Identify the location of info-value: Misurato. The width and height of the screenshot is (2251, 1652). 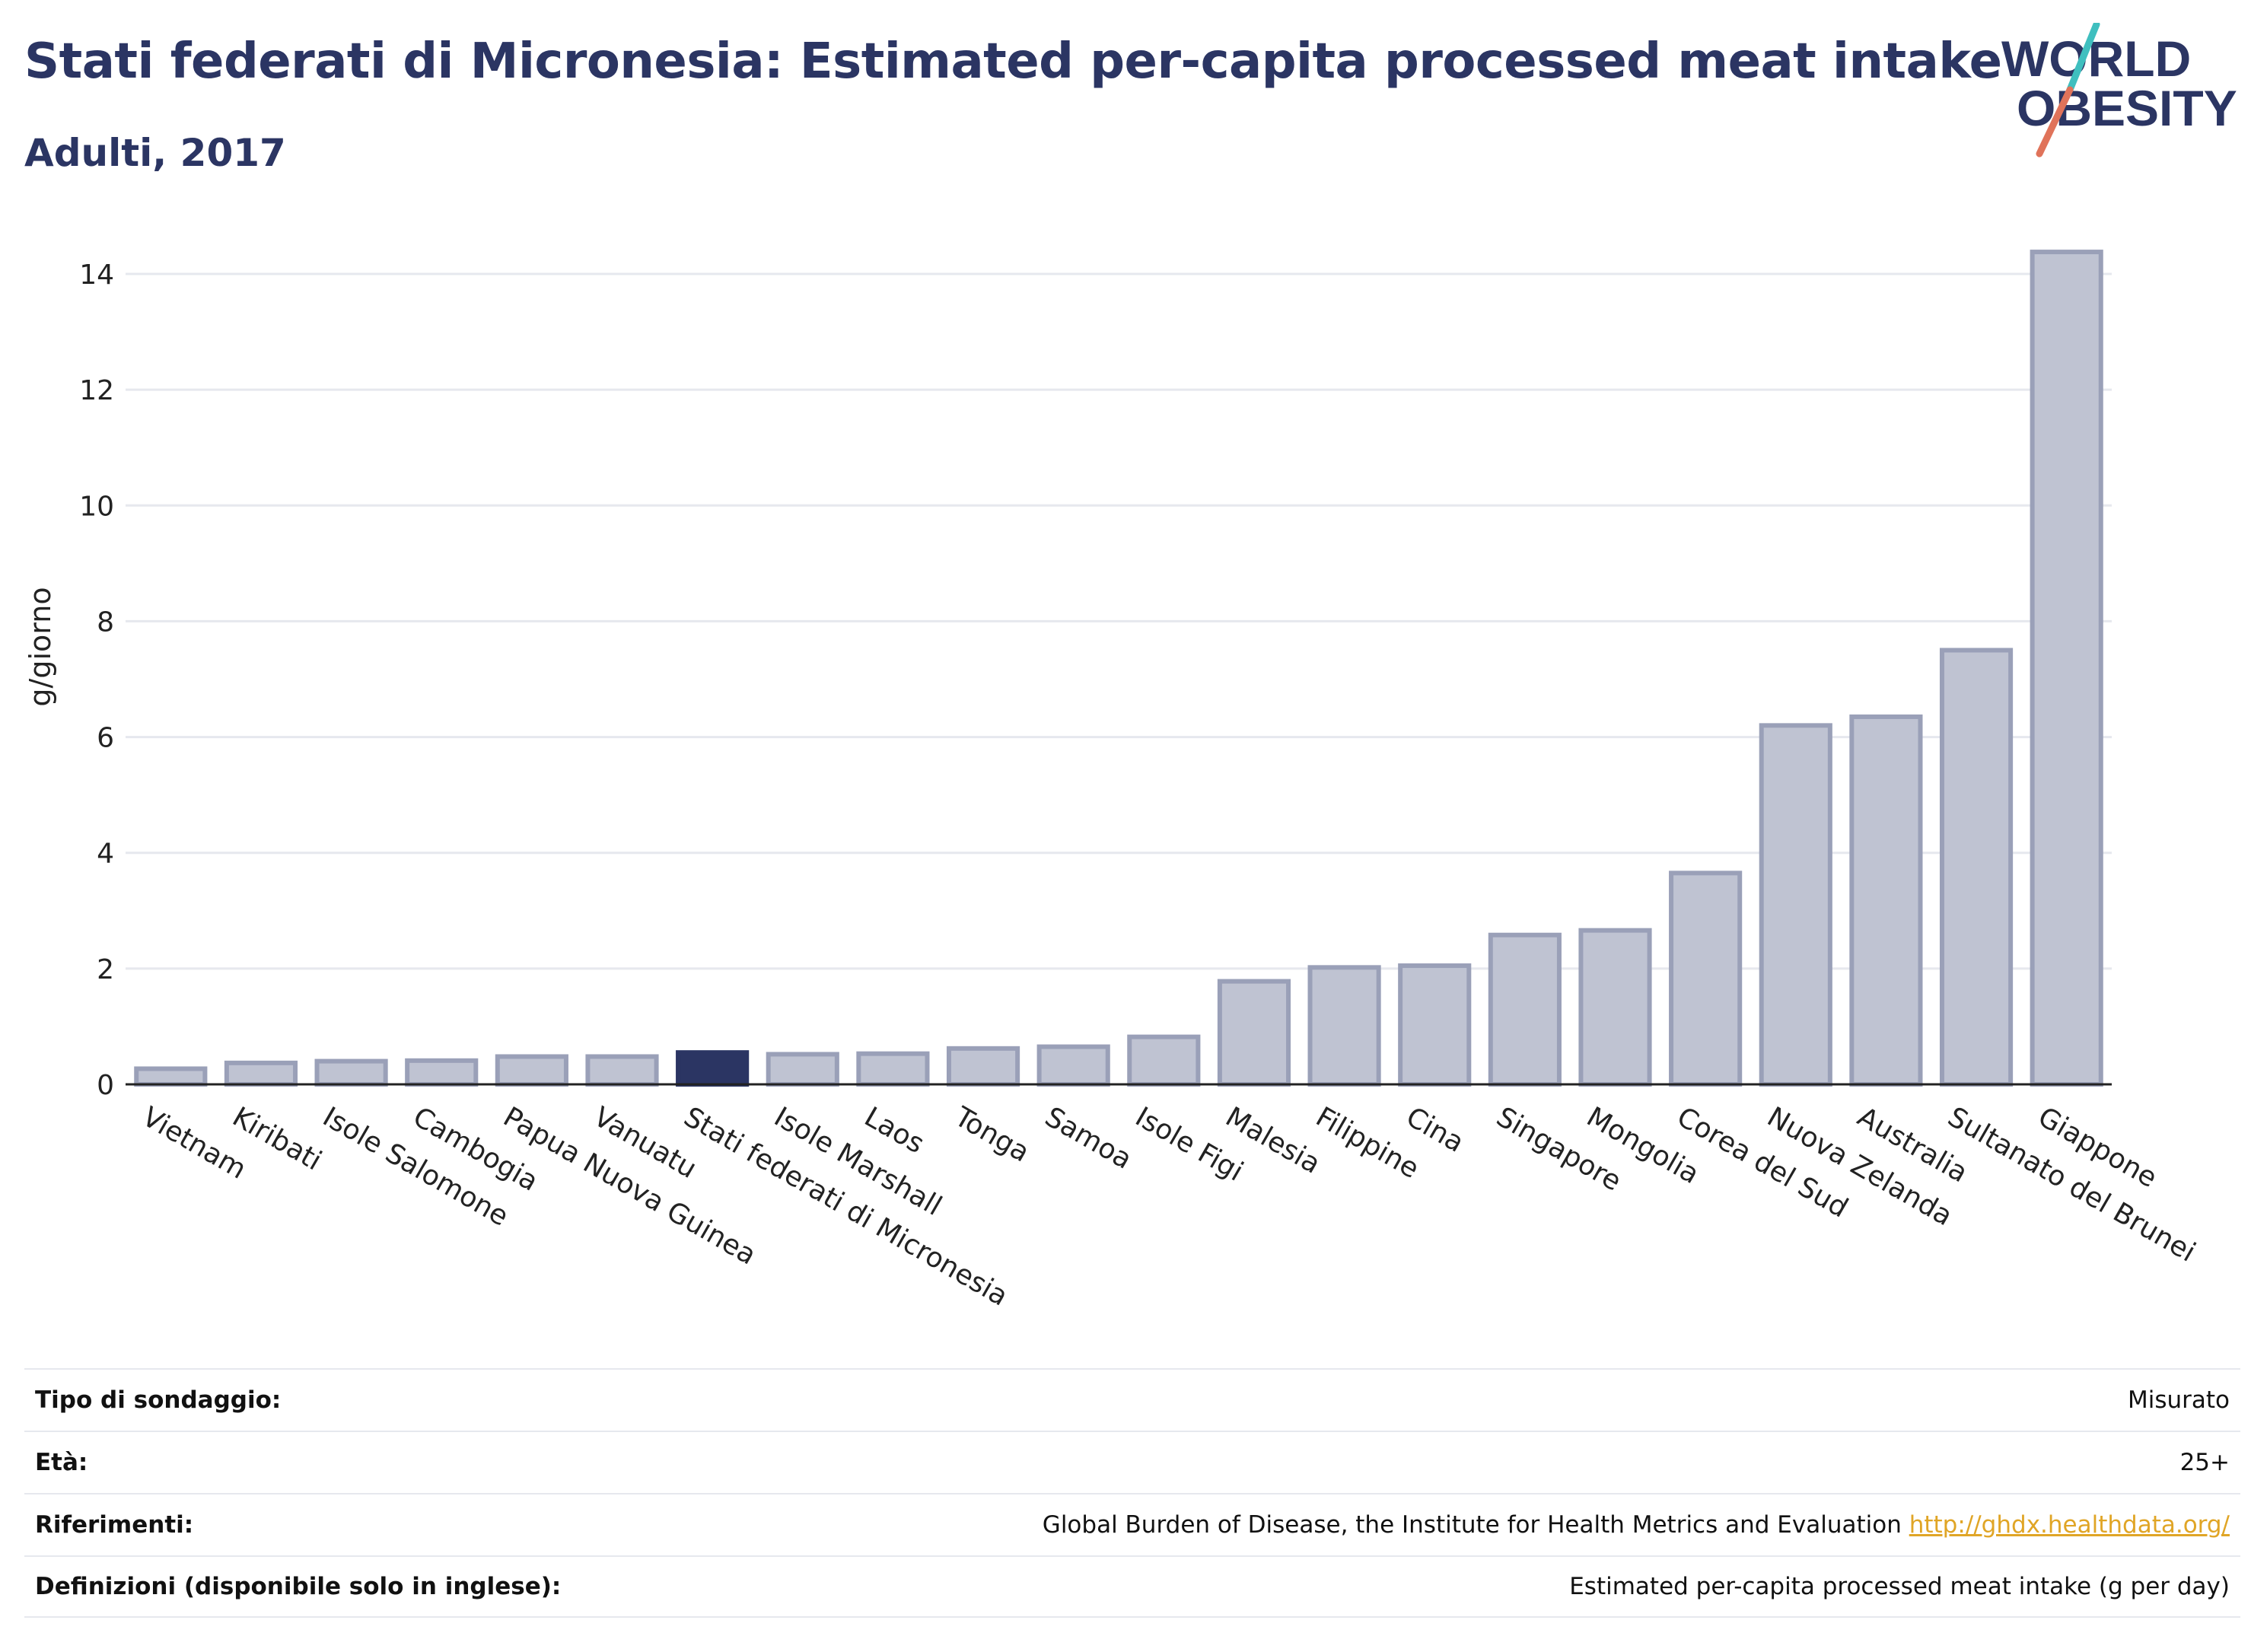
(2178, 1400).